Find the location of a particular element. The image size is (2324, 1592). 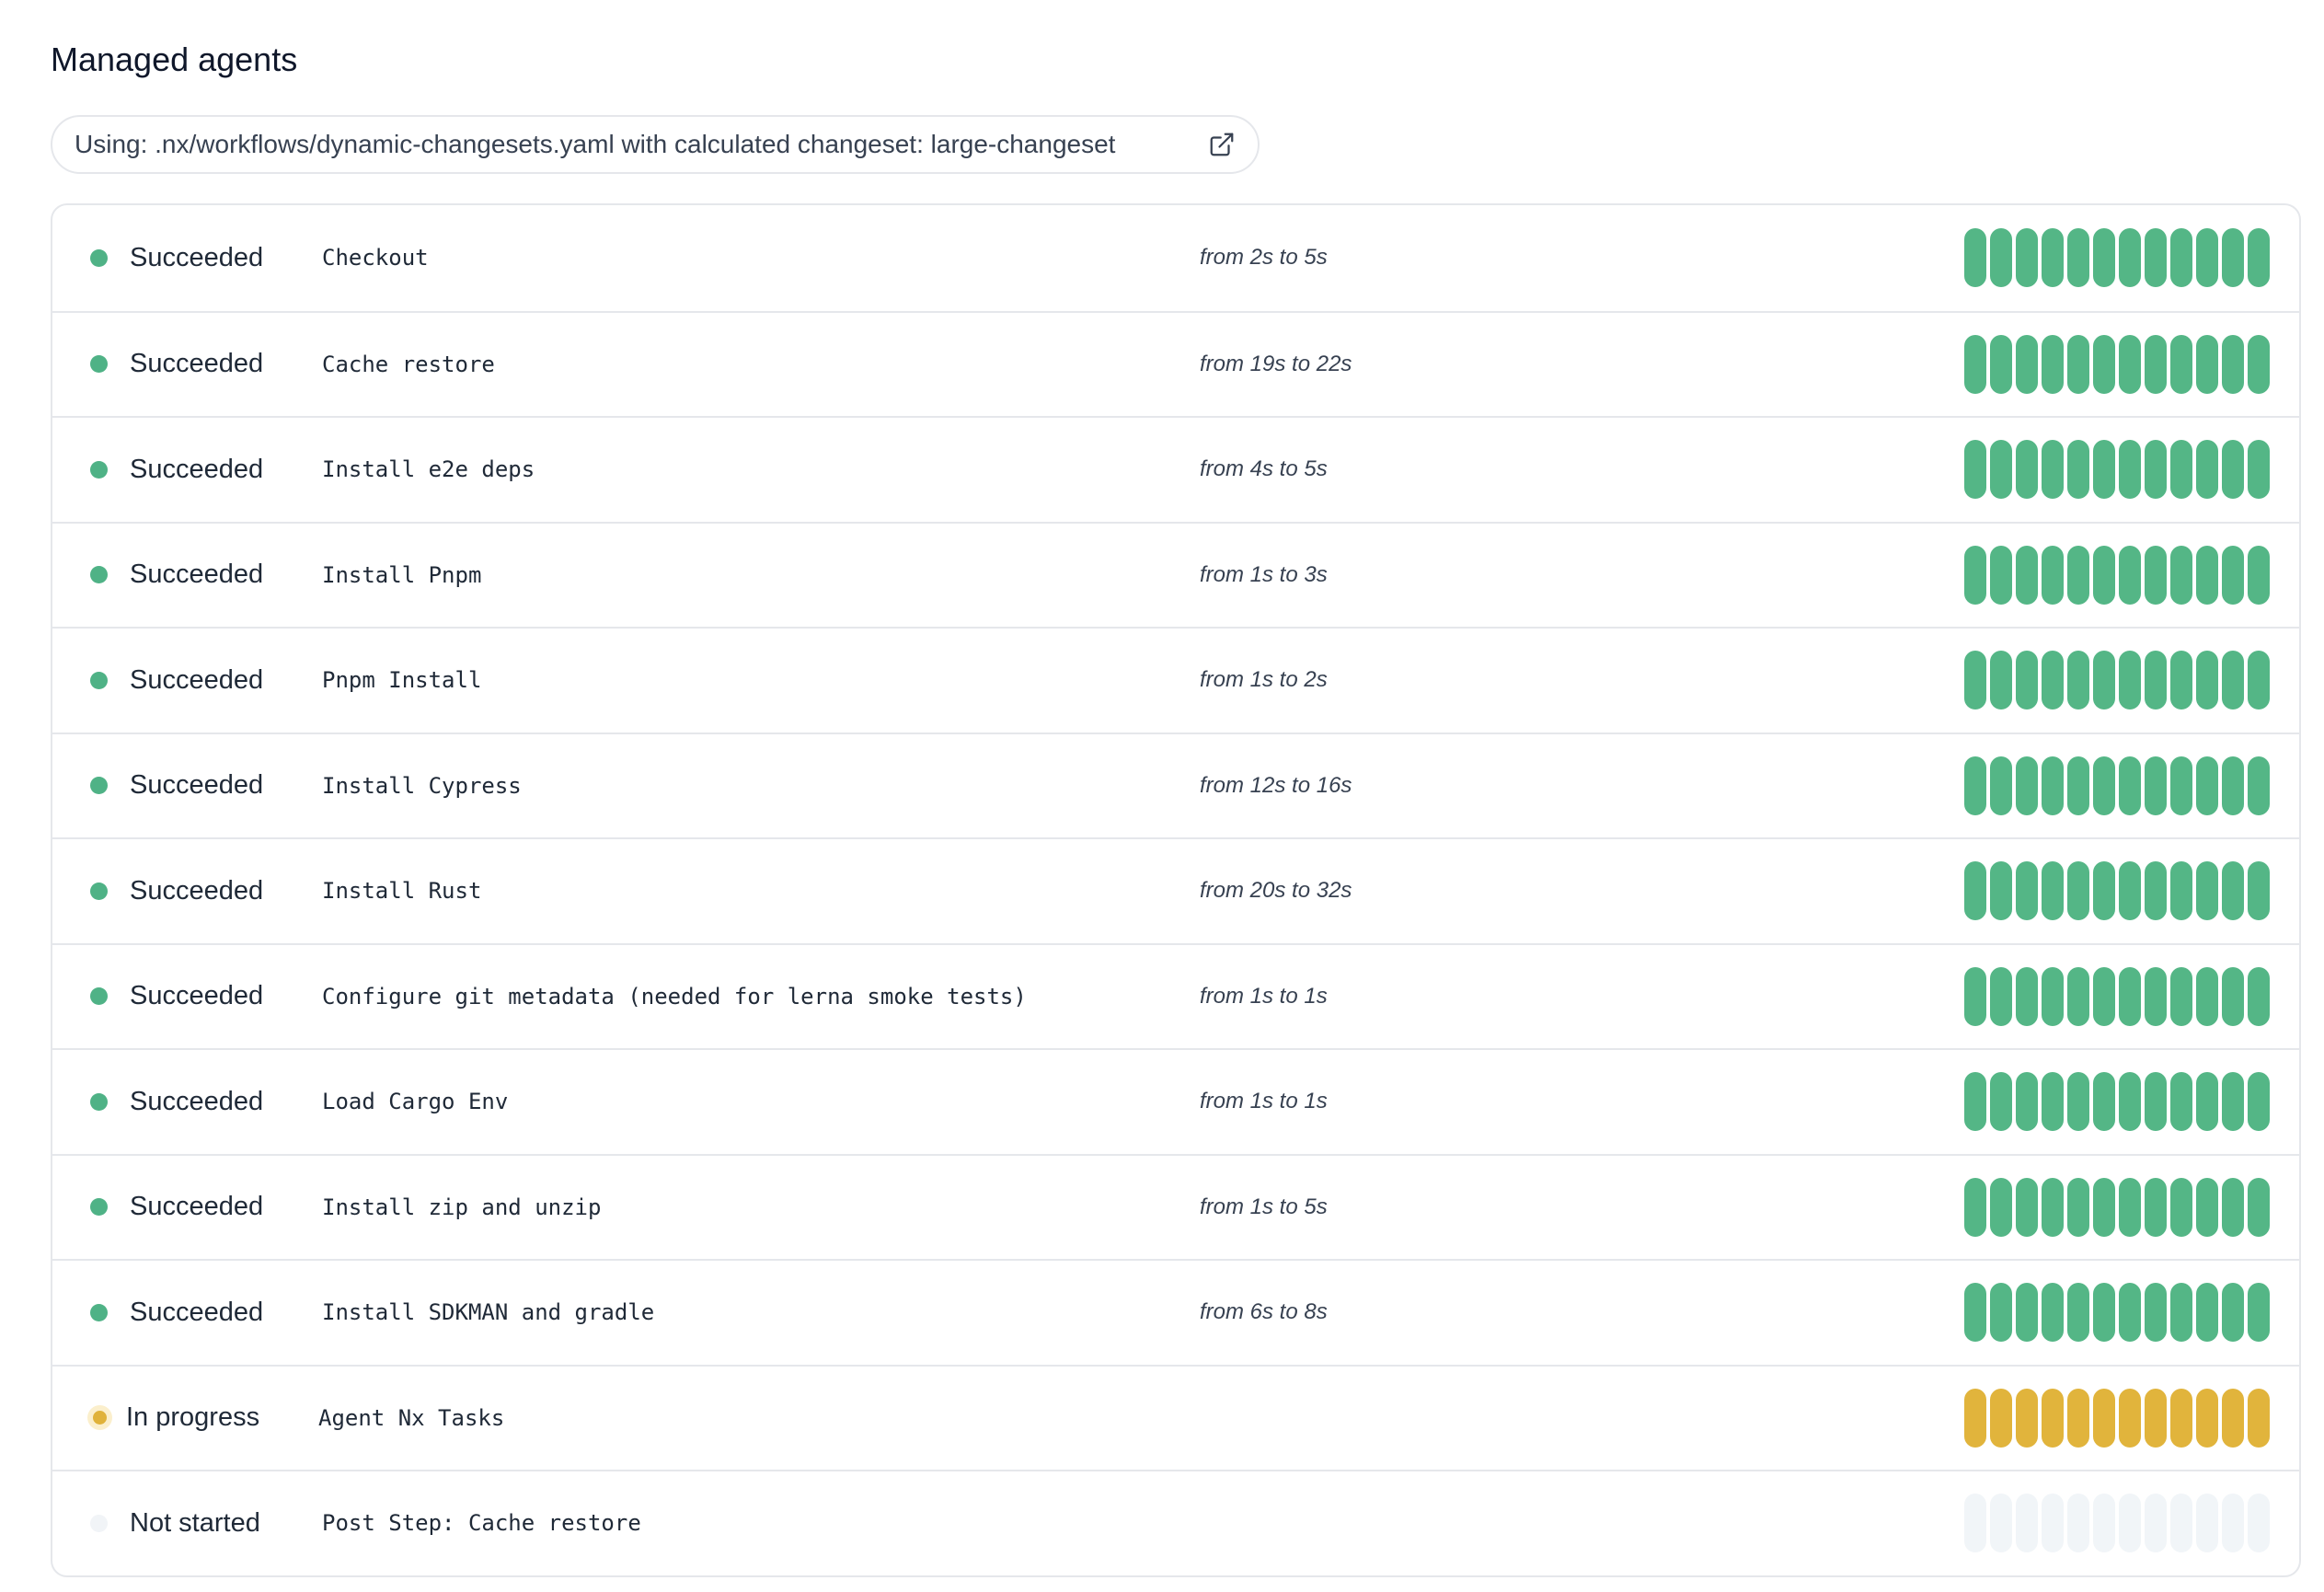

step-row: Not started Post Step: Cache restore is located at coordinates (1175, 1522).